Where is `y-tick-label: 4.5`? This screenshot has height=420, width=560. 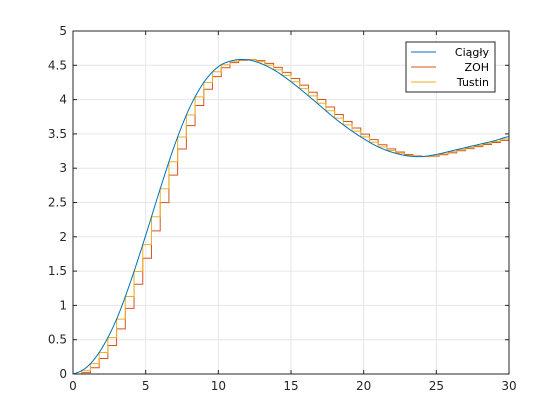 y-tick-label: 4.5 is located at coordinates (57, 65).